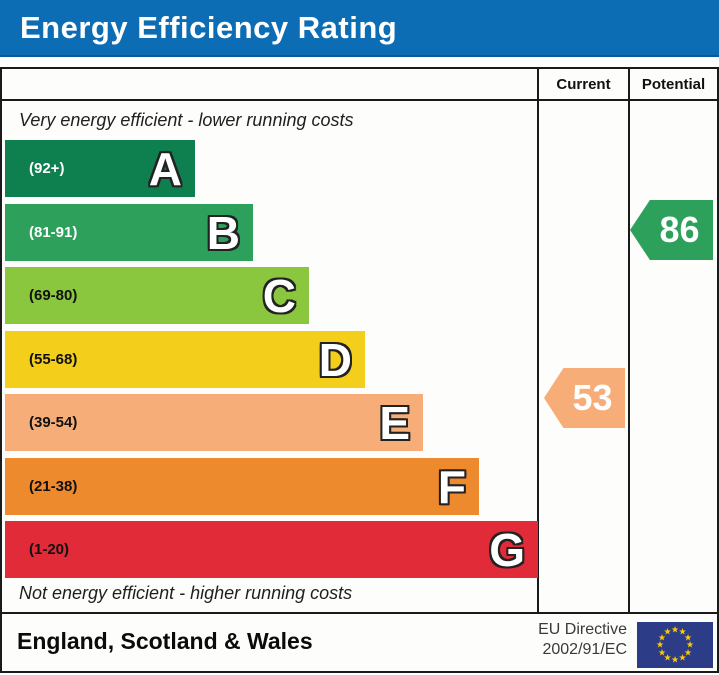 Image resolution: width=719 pixels, height=675 pixels. I want to click on band-letter: B, so click(223, 232).